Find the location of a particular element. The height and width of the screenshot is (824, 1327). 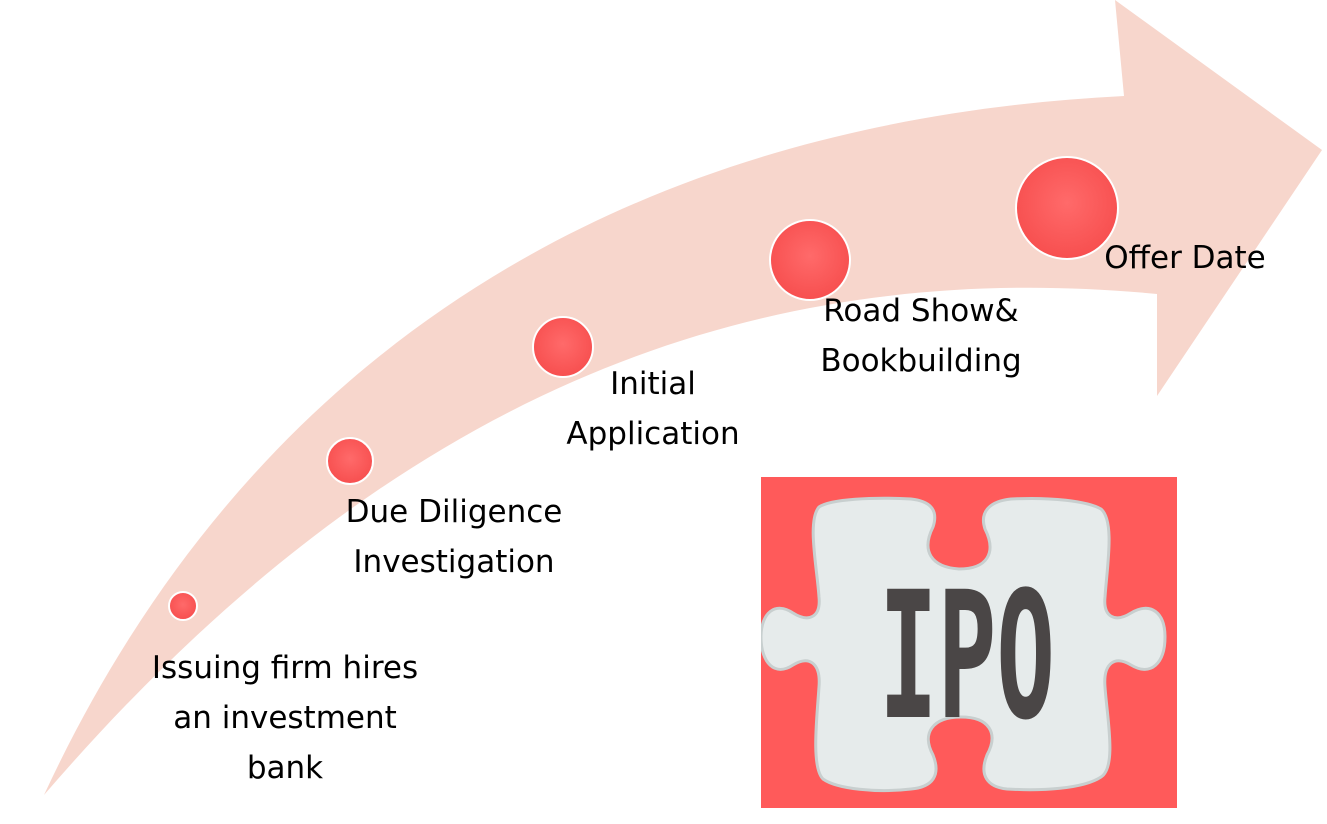

step-3-label: Initial Application is located at coordinates (652, 409).